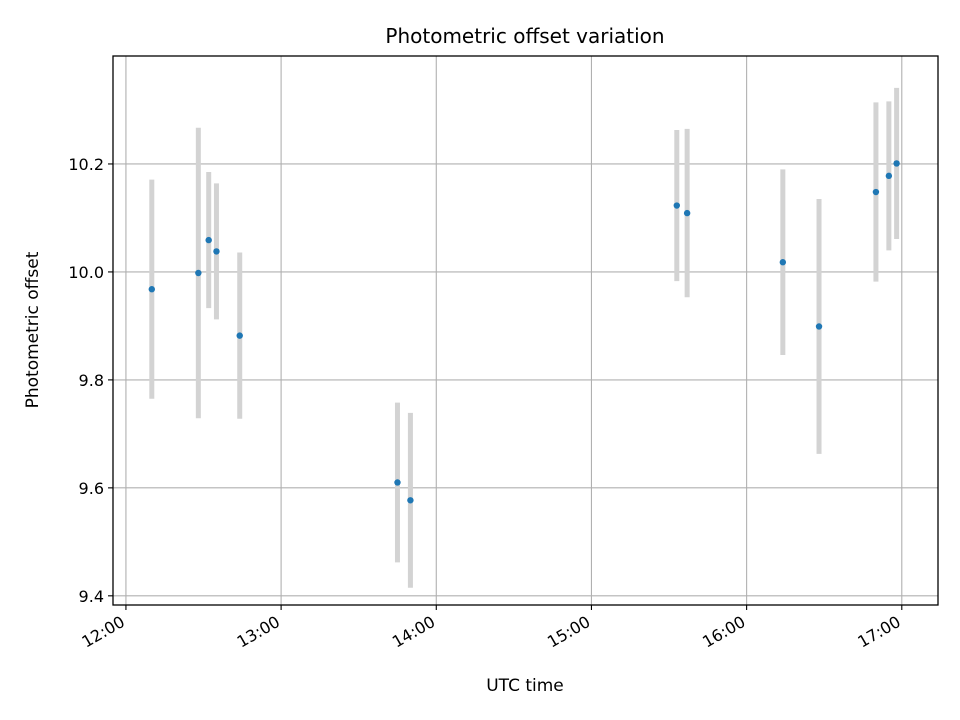  I want to click on y-axis-label: Photometric offset, so click(33, 329).